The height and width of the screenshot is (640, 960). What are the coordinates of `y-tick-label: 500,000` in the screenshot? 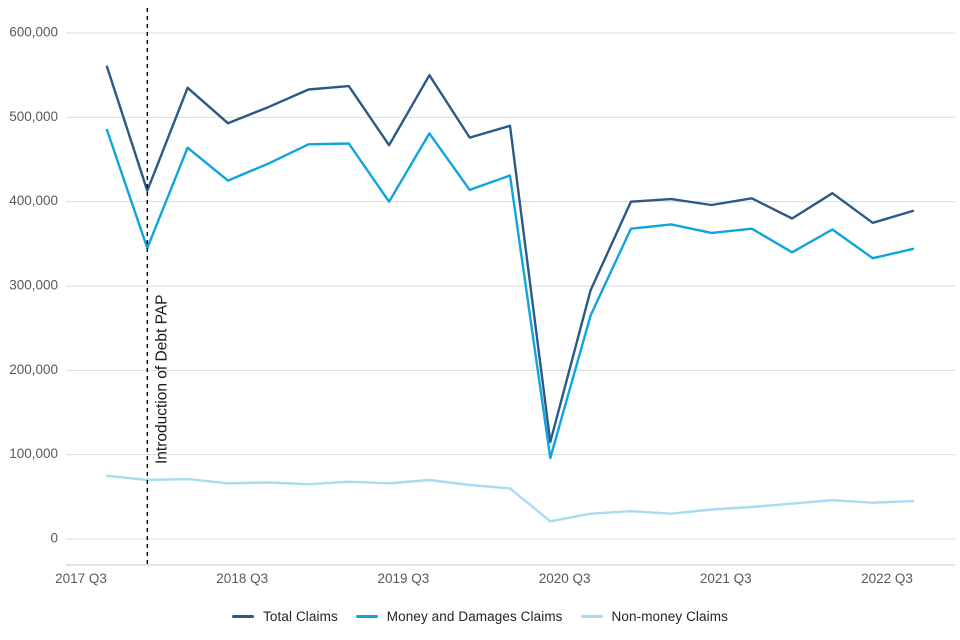 It's located at (33, 116).